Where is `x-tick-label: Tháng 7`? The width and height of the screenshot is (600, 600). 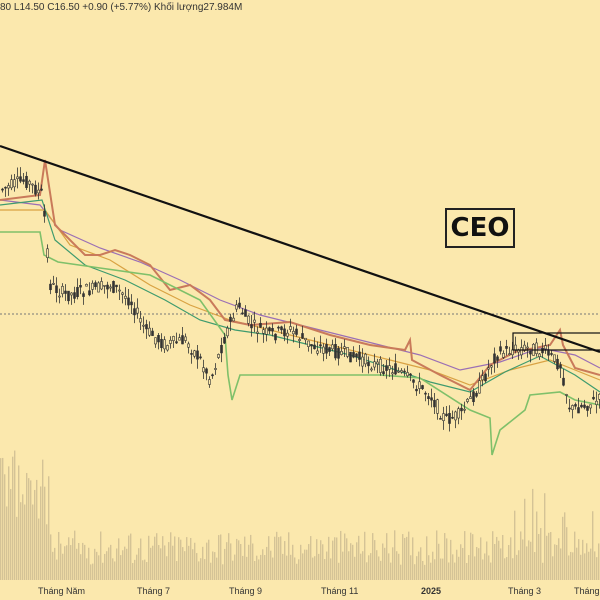 x-tick-label: Tháng 7 is located at coordinates (154, 591).